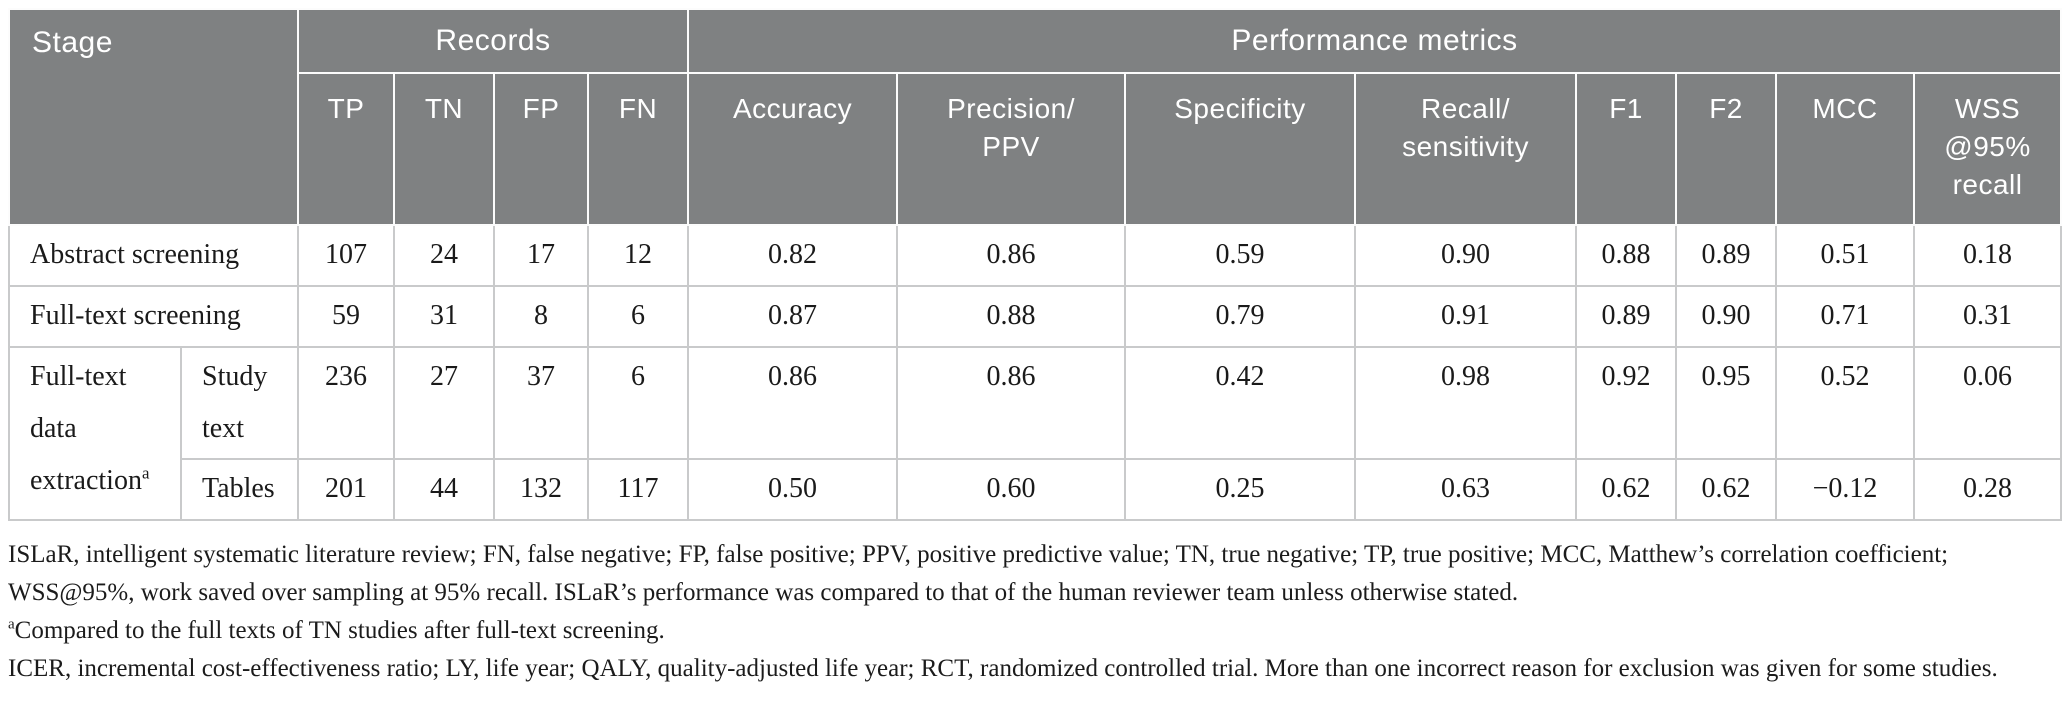  What do you see at coordinates (346, 403) in the screenshot?
I see `table-cell: 236` at bounding box center [346, 403].